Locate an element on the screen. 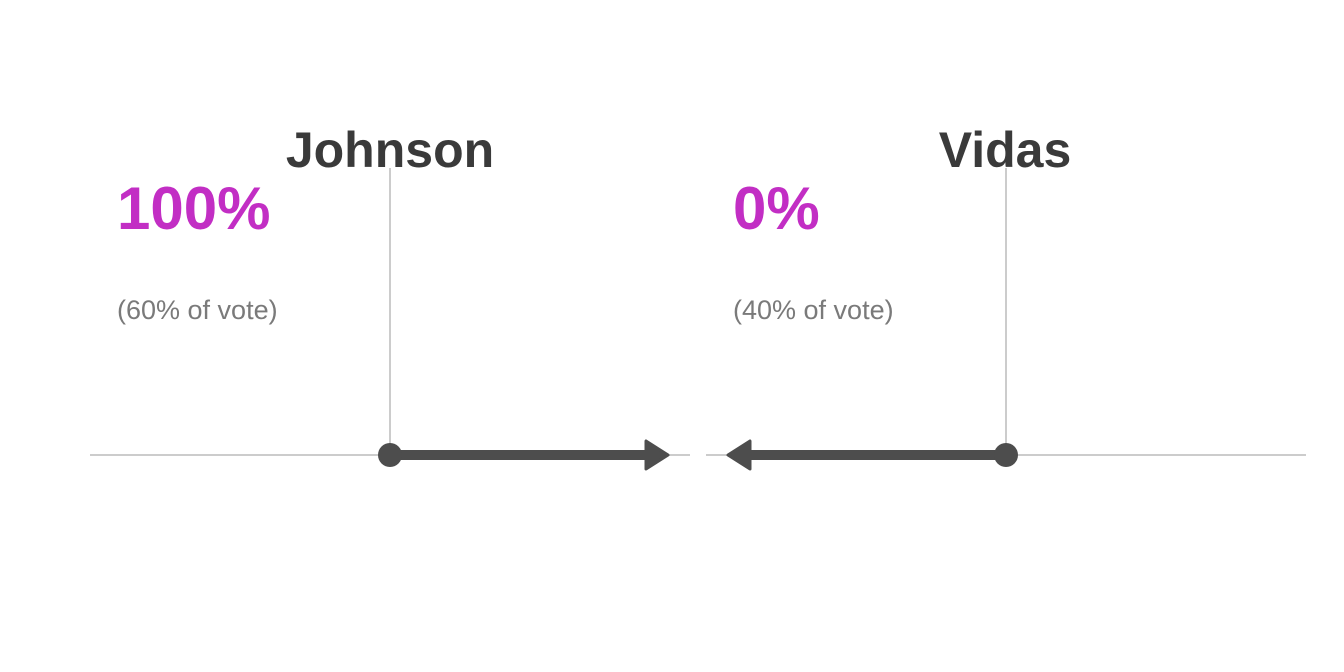 This screenshot has width=1344, height=672. arrow-head-vidas is located at coordinates (739, 455).